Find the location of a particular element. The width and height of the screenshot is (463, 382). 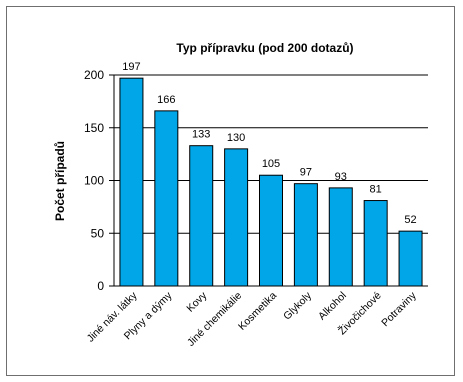

y-tick-label: 100 is located at coordinates (94, 181).